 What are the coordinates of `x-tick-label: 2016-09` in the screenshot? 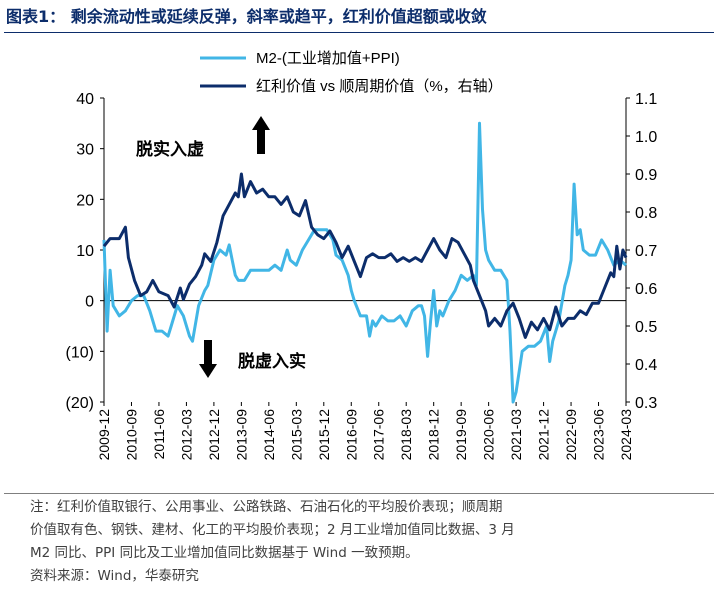 It's located at (351, 435).